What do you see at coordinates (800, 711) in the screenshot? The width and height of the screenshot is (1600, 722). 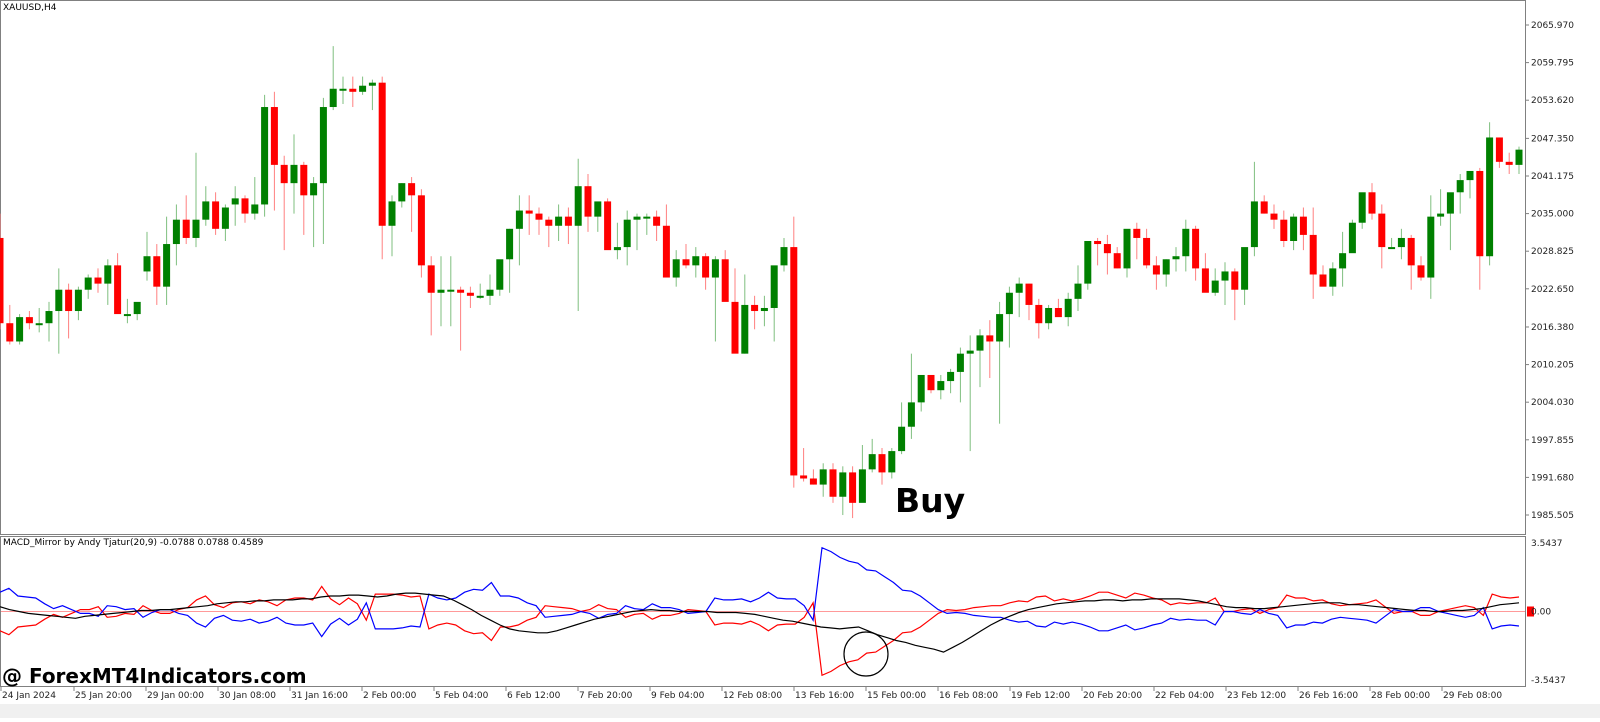 I see `bottom-strip` at bounding box center [800, 711].